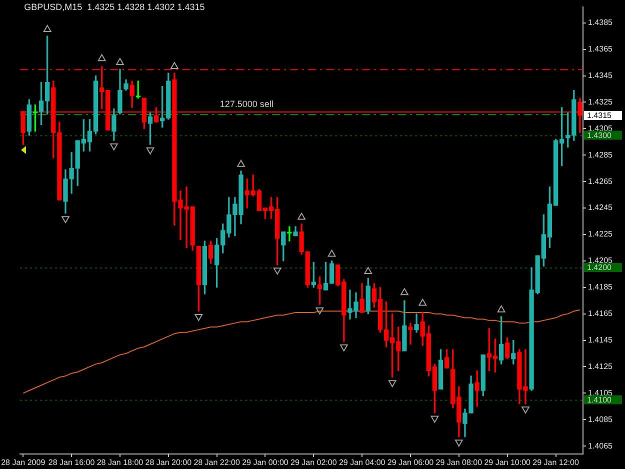  I want to click on ref-line-label: 1.4200, so click(599, 267).